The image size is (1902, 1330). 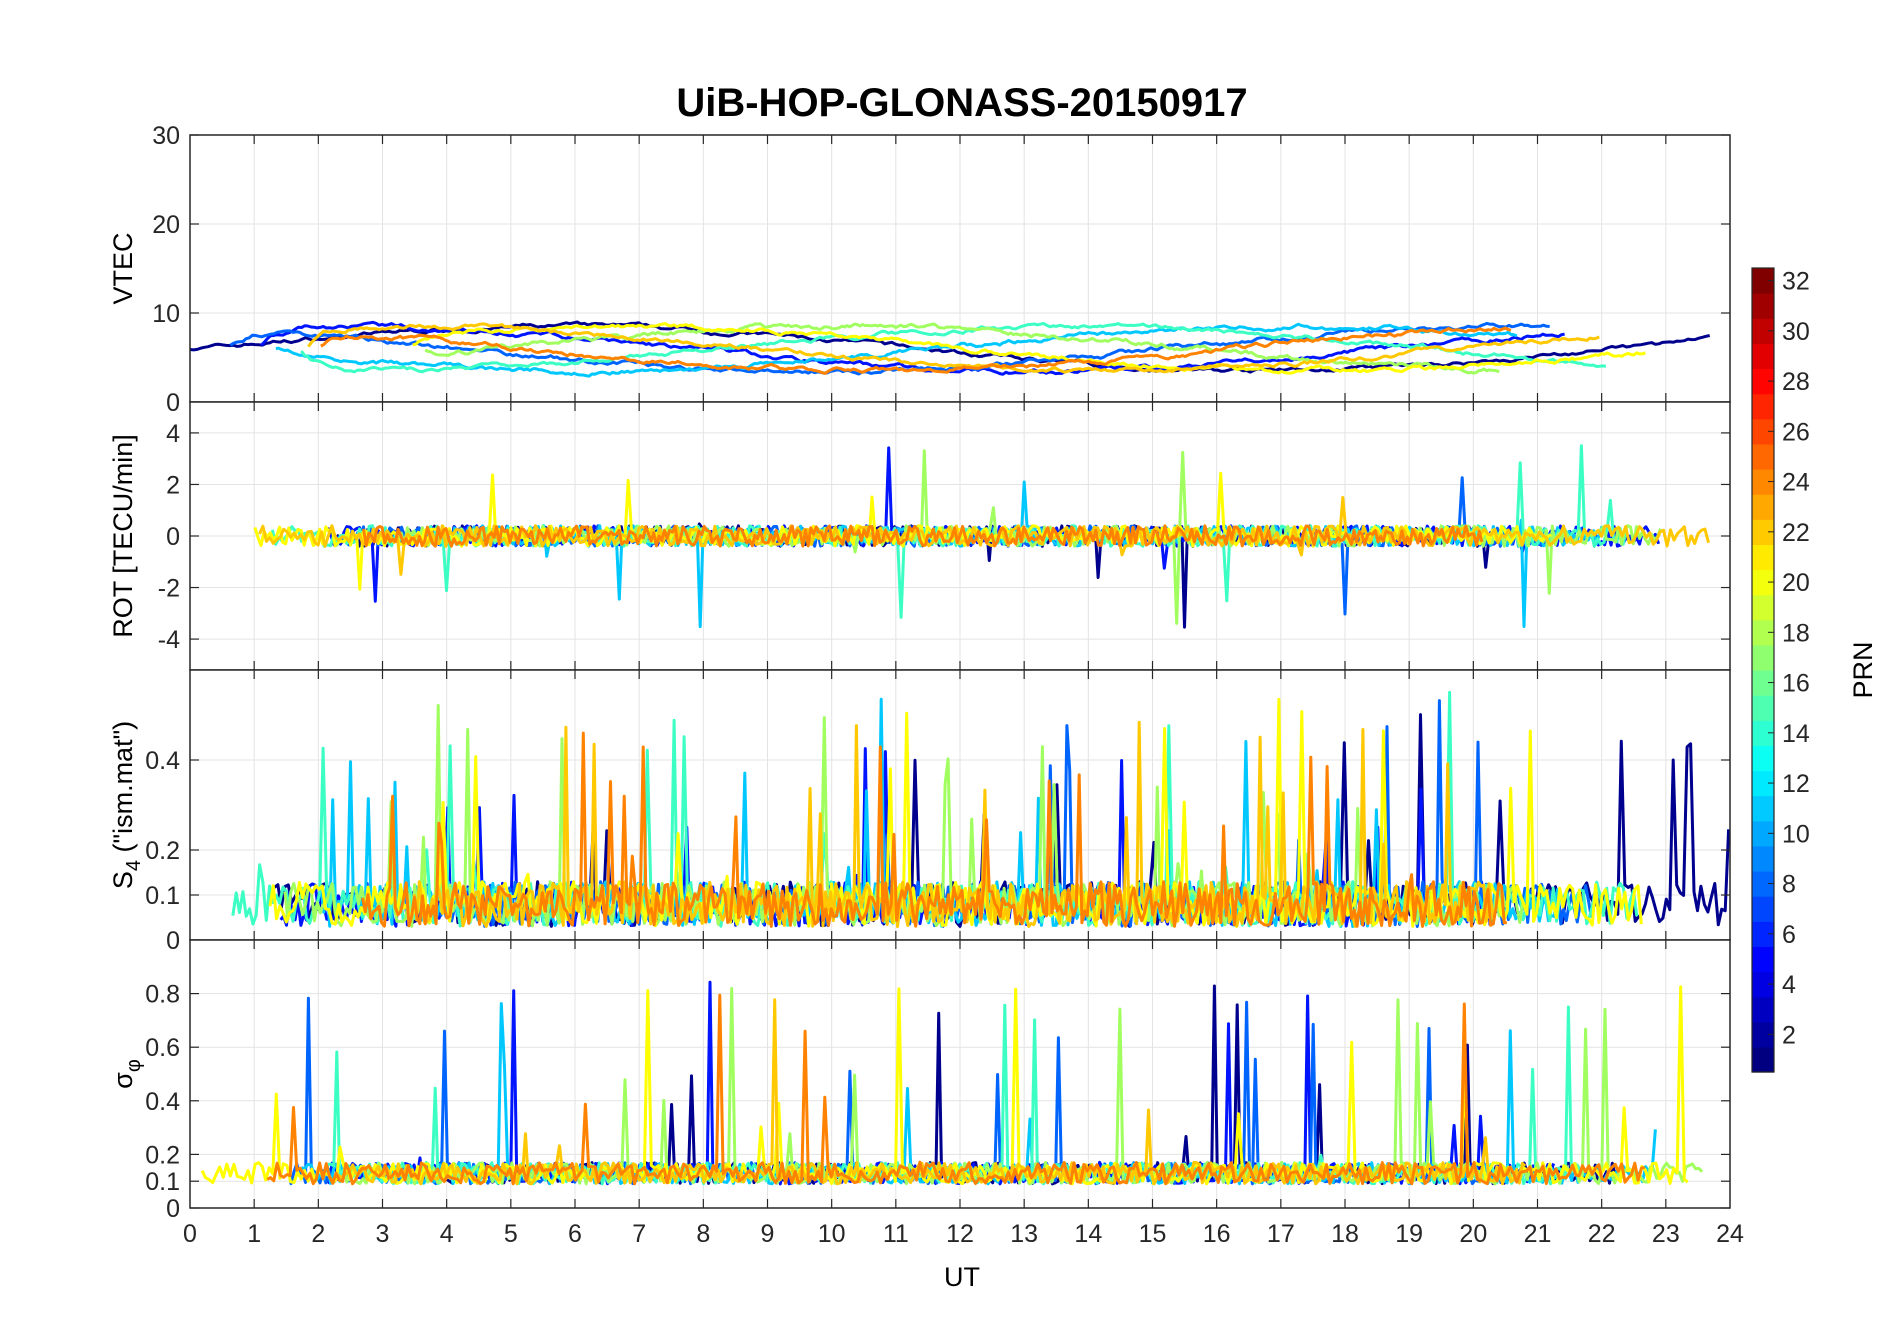 I want to click on y-tick-label: 30, so click(x=166, y=136).